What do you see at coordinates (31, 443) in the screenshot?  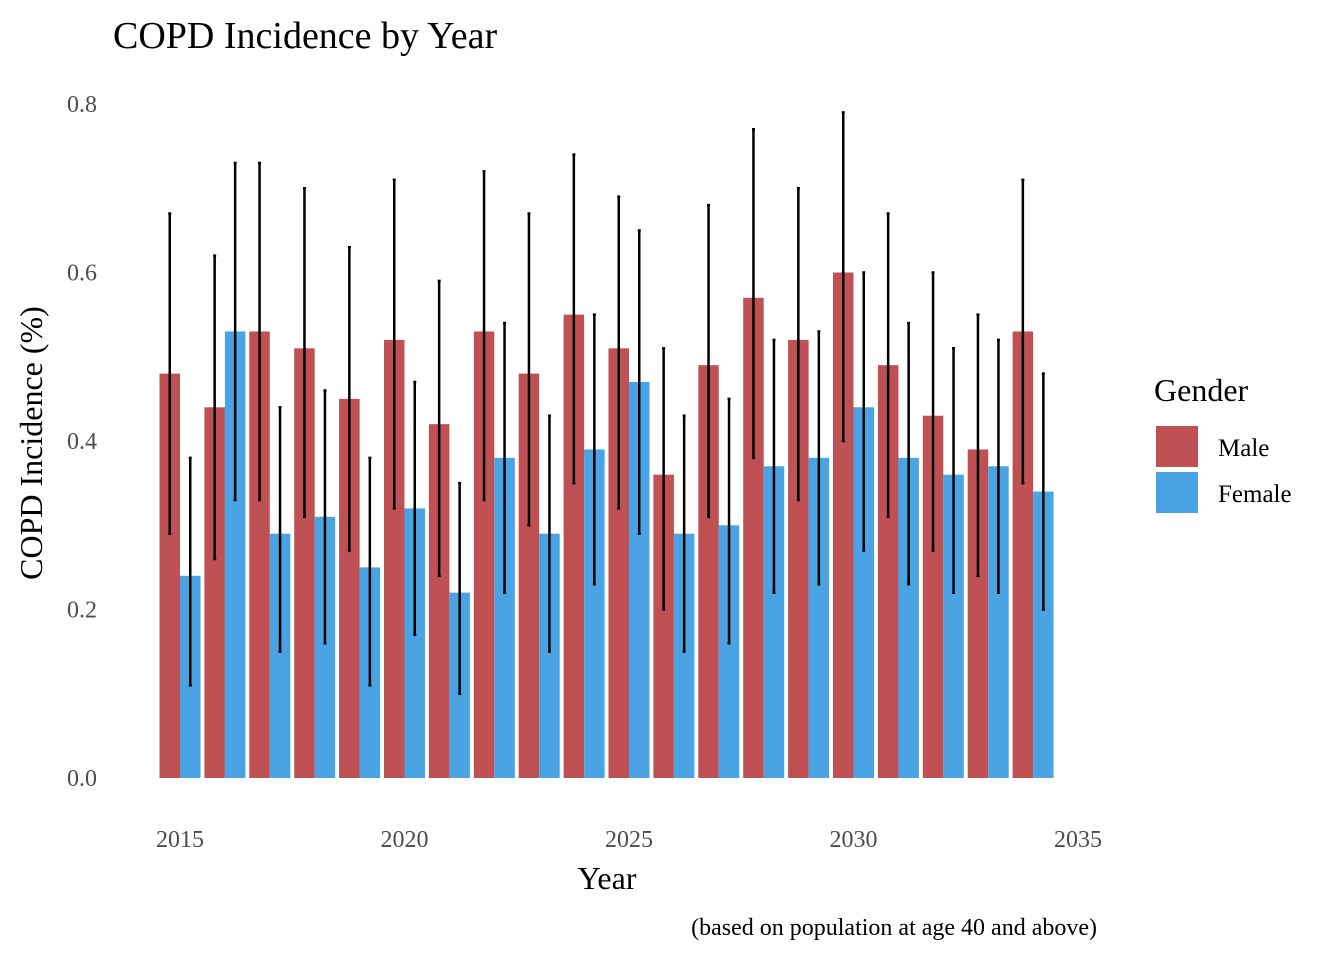 I see `y-axis-title: COPD Incidence (%)` at bounding box center [31, 443].